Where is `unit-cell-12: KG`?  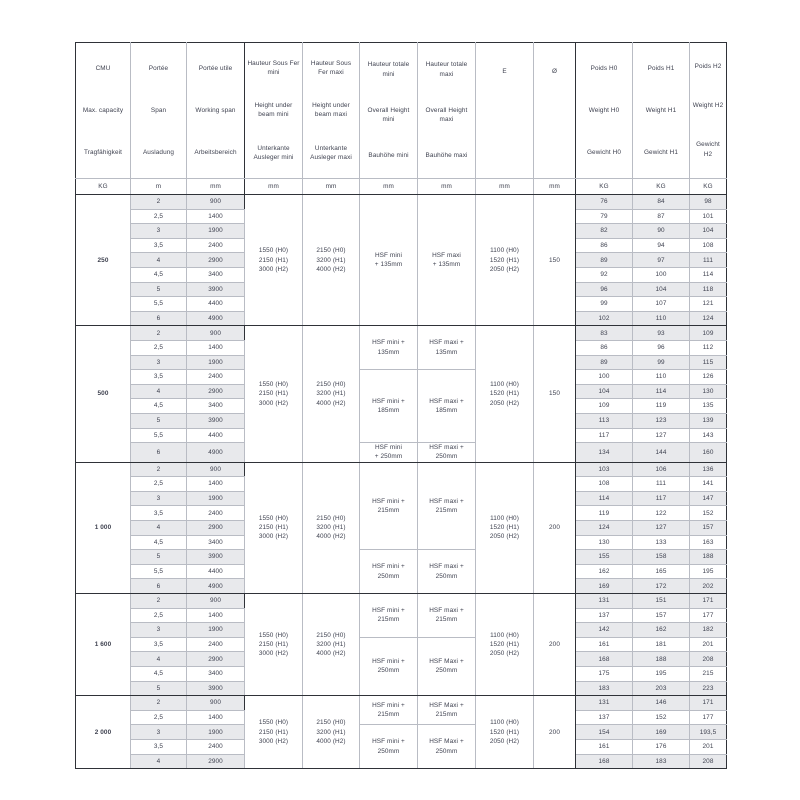 unit-cell-12: KG is located at coordinates (708, 186).